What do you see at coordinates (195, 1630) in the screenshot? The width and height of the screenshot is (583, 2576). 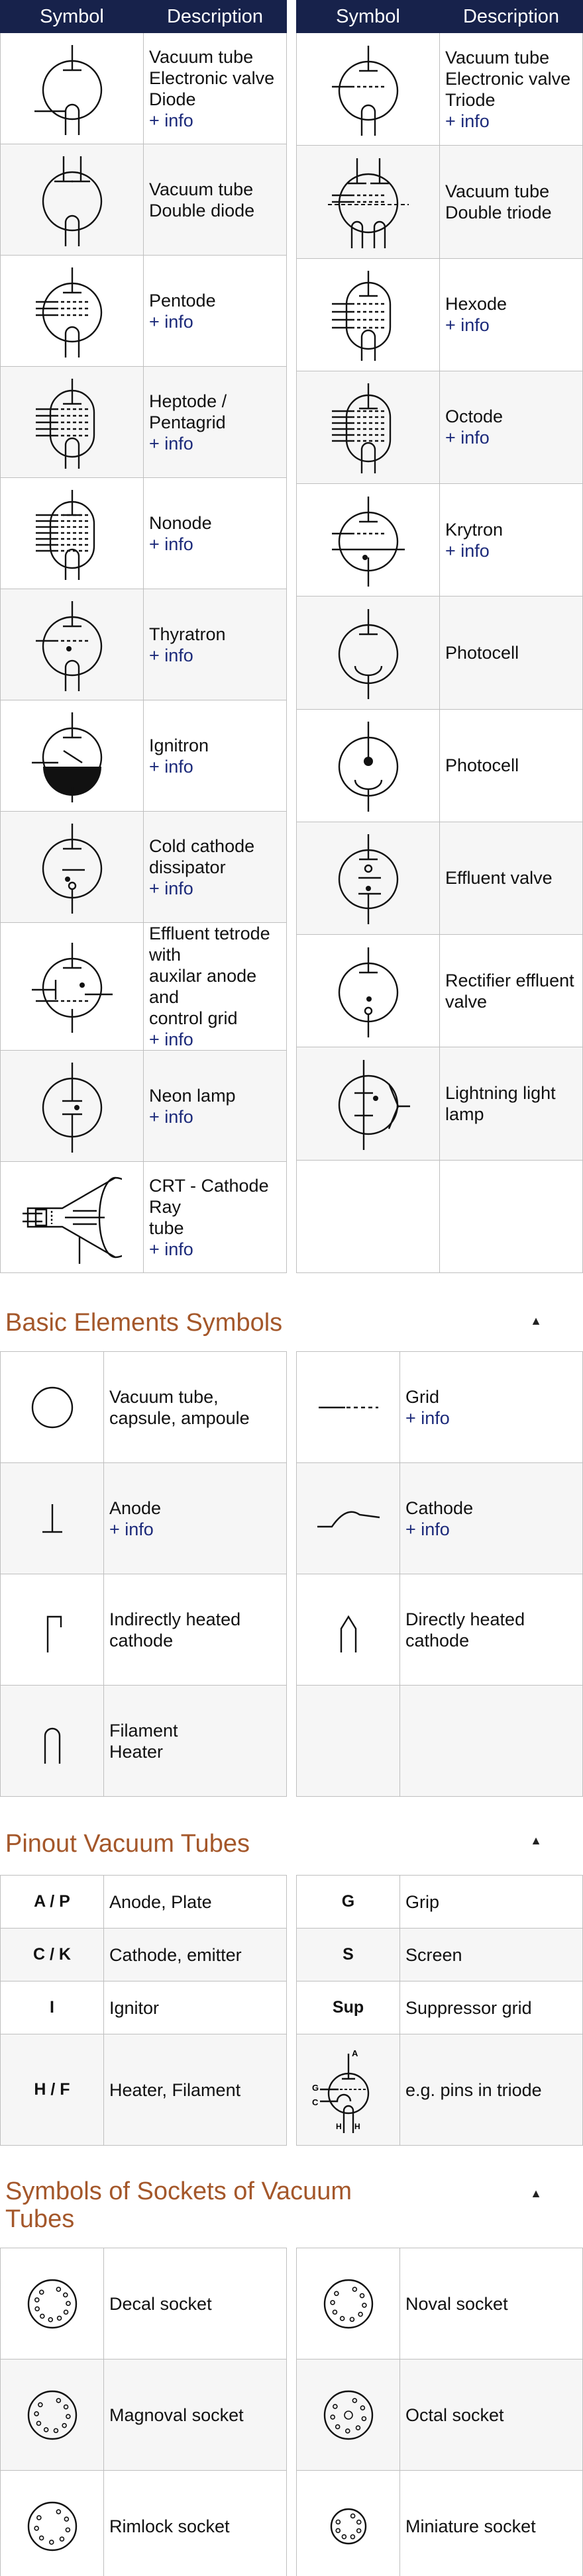 I see `description-cell: Indirectly heated cathode` at bounding box center [195, 1630].